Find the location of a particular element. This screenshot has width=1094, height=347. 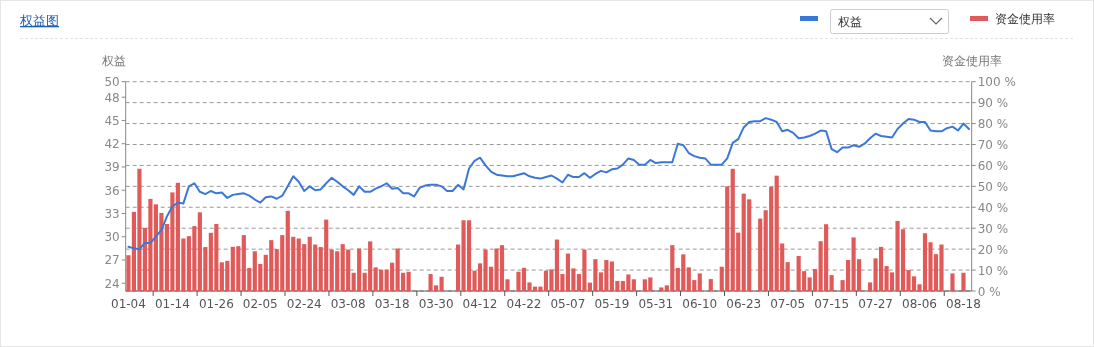

y2-tick-label: 90 % is located at coordinates (993, 103).